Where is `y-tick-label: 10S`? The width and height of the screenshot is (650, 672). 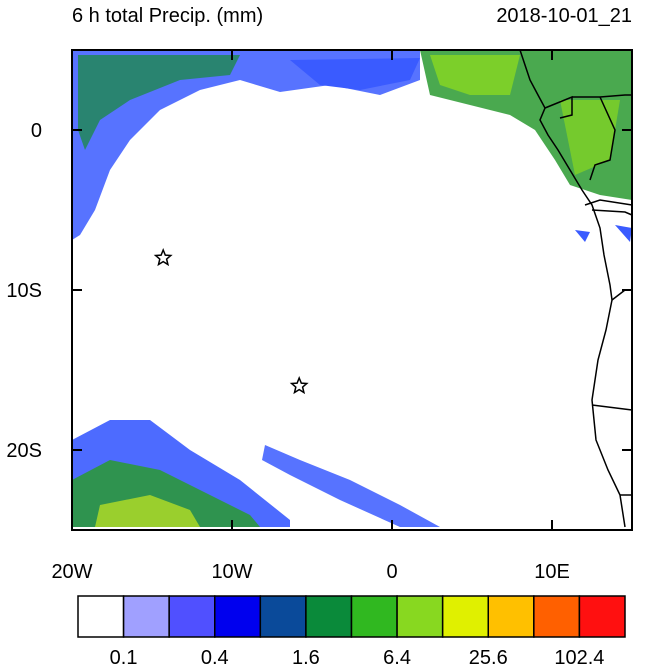
y-tick-label: 10S is located at coordinates (24, 291).